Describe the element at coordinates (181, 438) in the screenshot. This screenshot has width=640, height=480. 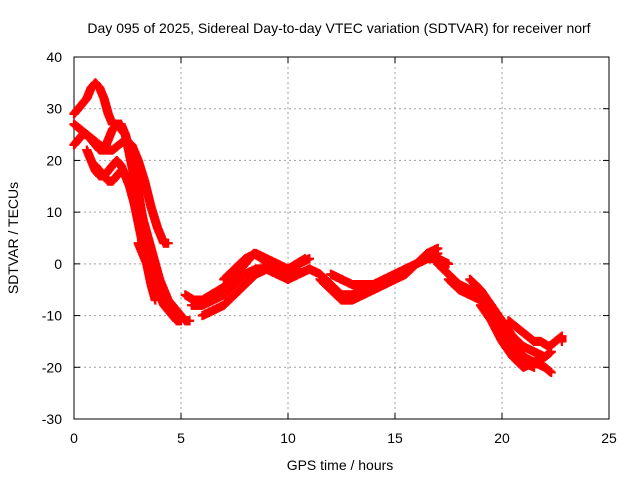
I see `x-tick-label: 5` at that location.